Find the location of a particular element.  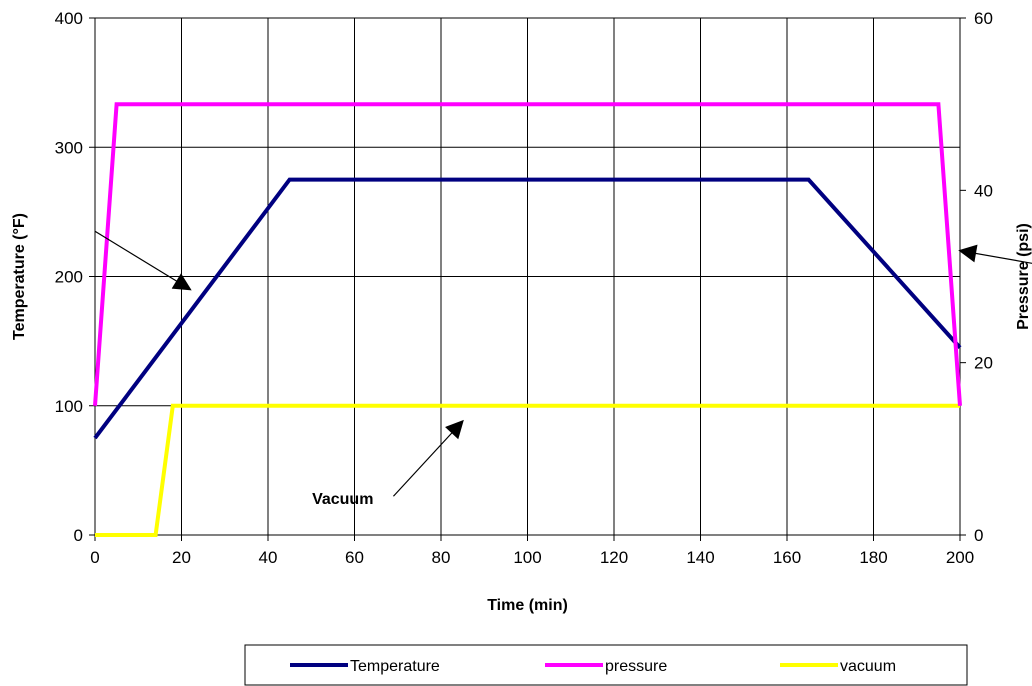

y2-axis-title: Pressure (psi) is located at coordinates (1023, 276).